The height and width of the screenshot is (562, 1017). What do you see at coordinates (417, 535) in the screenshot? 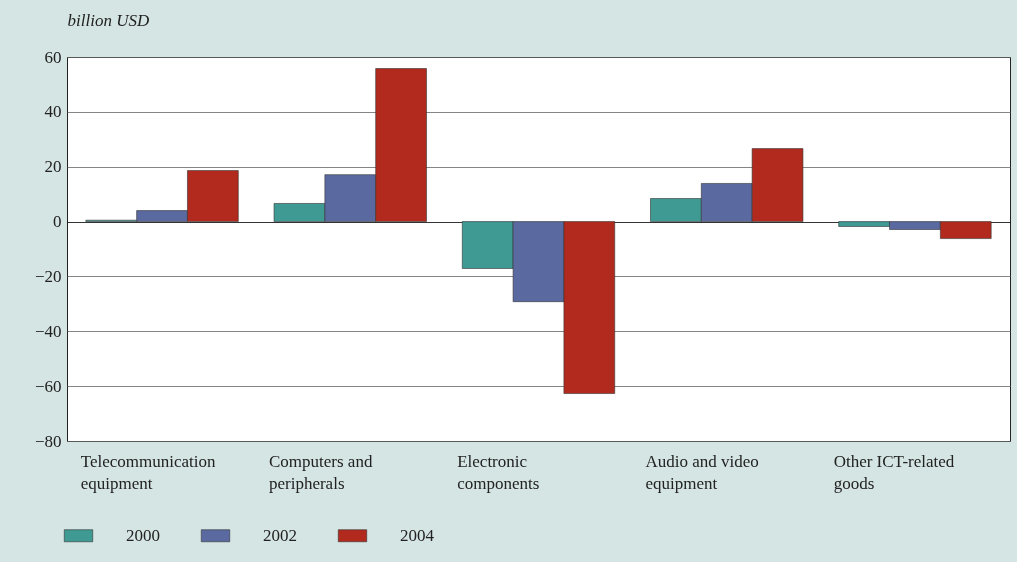
I see `legend-label: 2004` at bounding box center [417, 535].